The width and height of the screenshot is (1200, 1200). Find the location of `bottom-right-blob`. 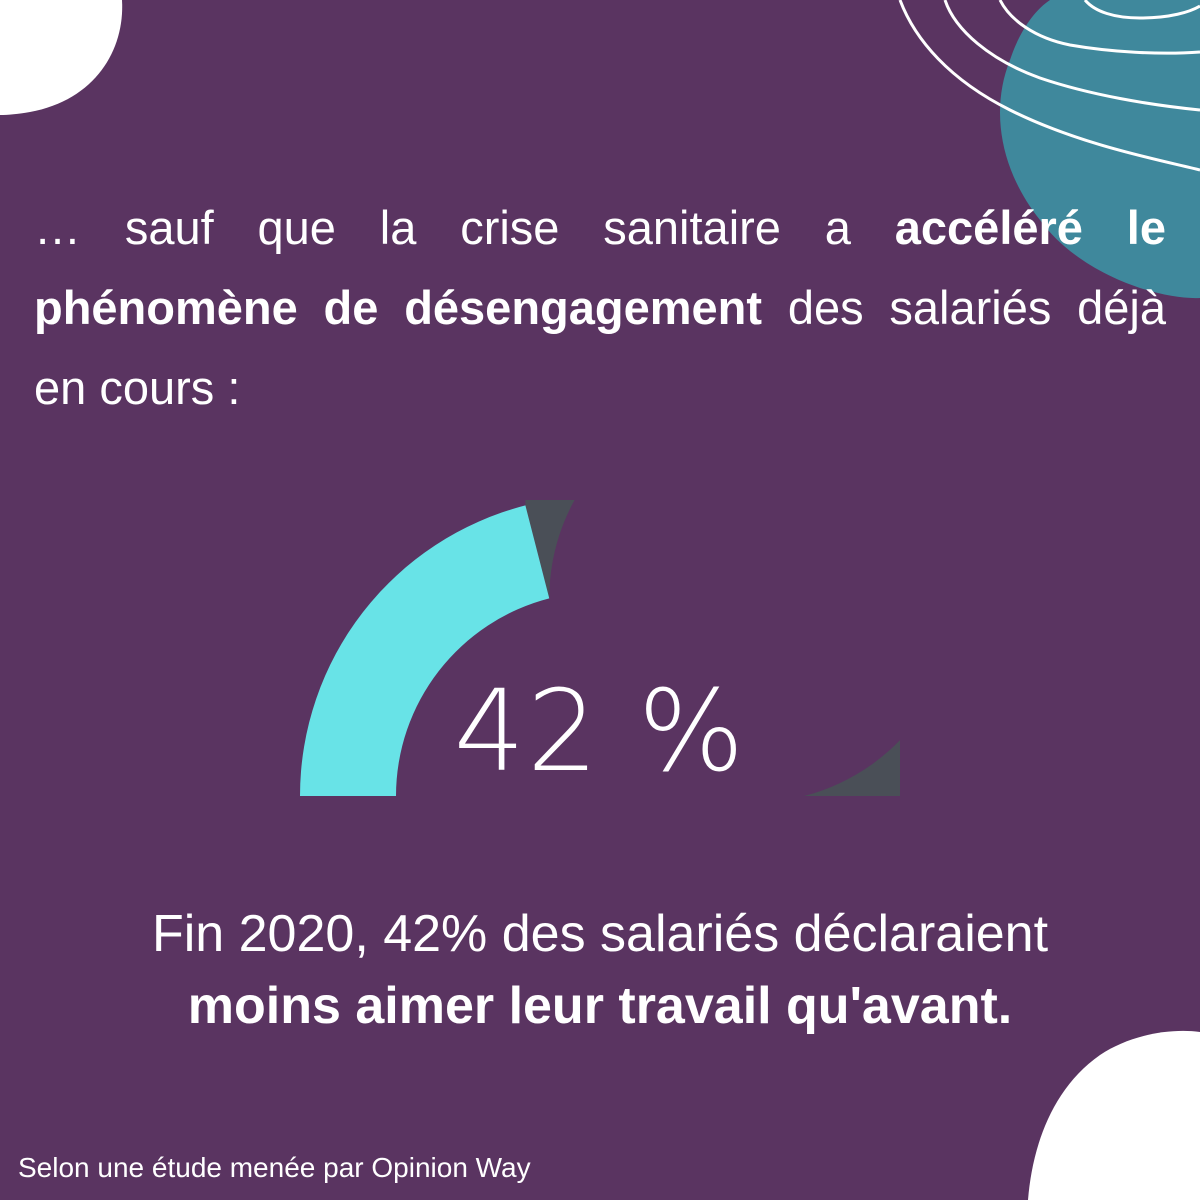

bottom-right-blob is located at coordinates (1114, 1115).